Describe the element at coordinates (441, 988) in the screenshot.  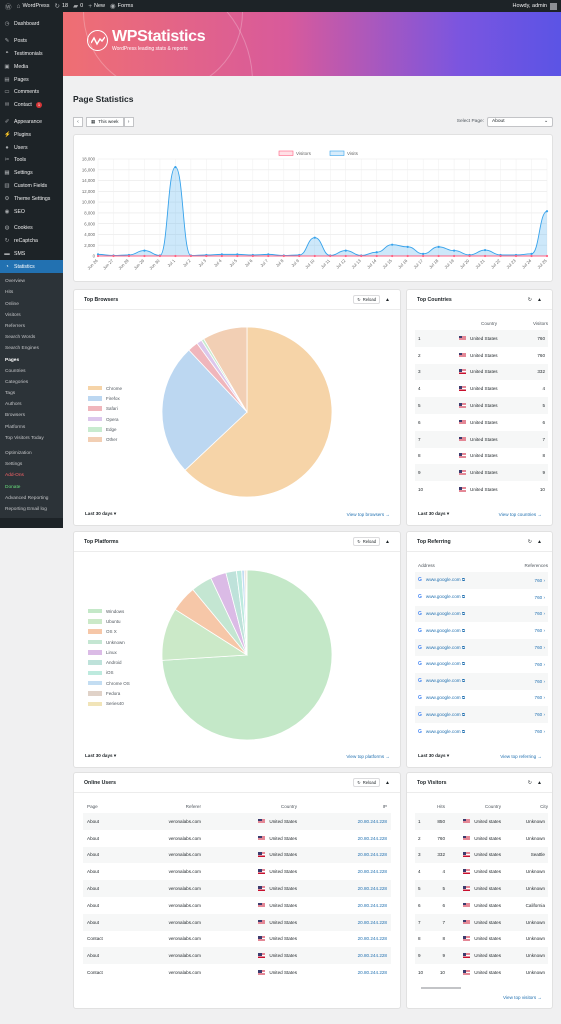
I see `horizontal-scrollbar` at that location.